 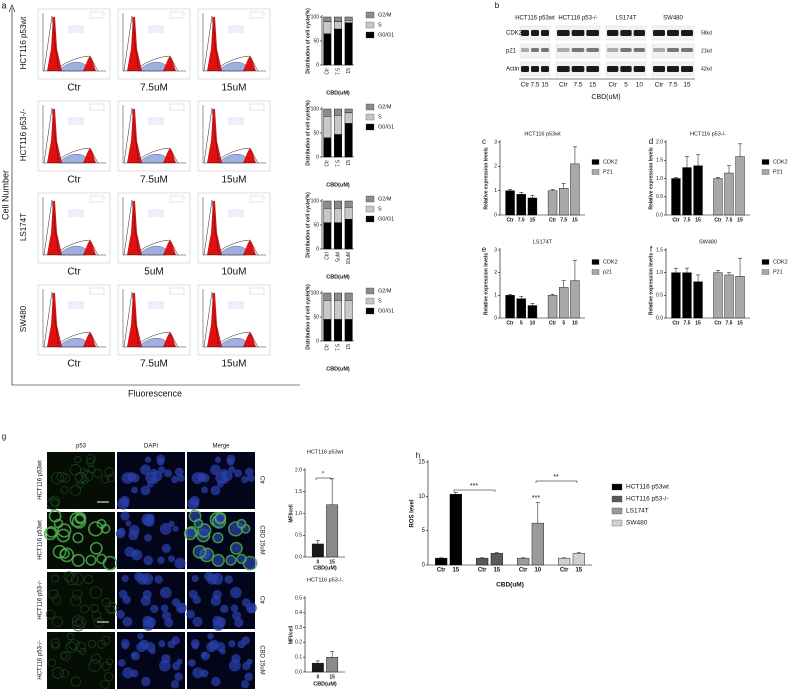 What do you see at coordinates (54, 320) in the screenshot?
I see `g1-peak` at bounding box center [54, 320].